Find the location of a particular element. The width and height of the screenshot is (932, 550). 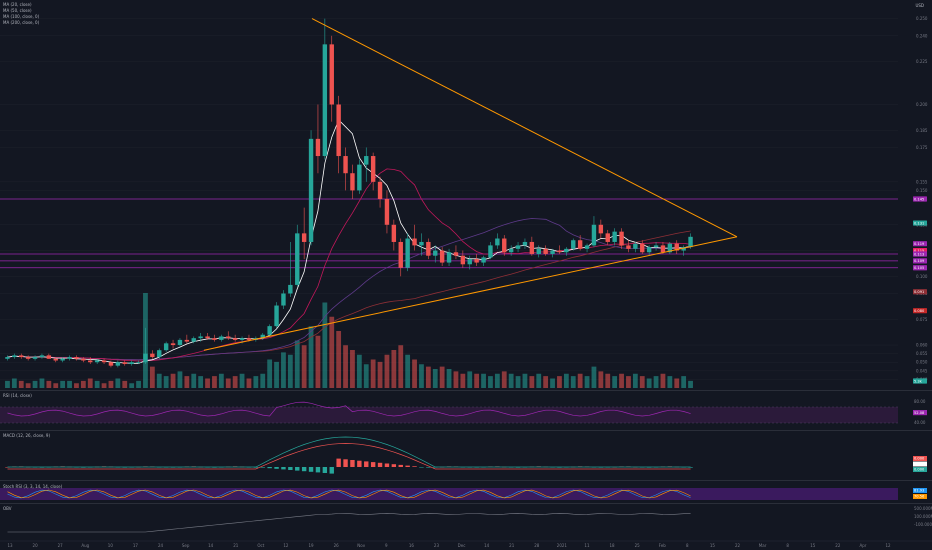

price-badge: 0.080 is located at coordinates (920, 311).